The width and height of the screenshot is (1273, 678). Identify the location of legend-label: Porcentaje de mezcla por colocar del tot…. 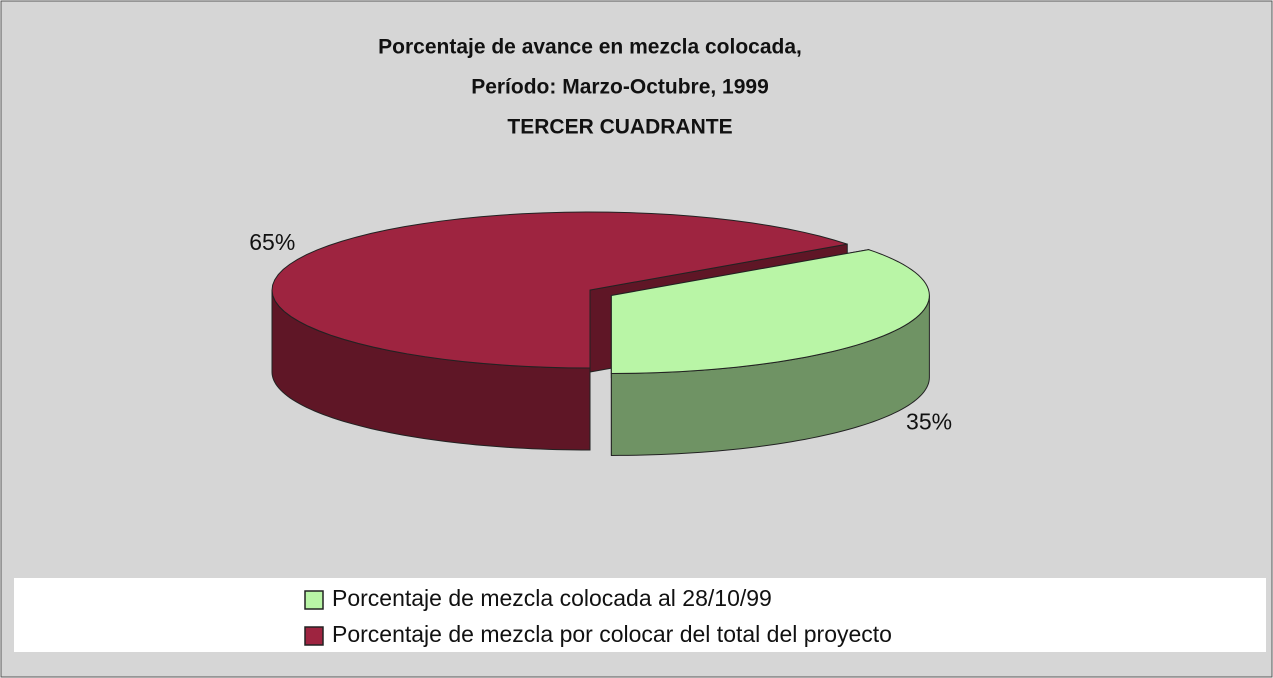
(612, 634).